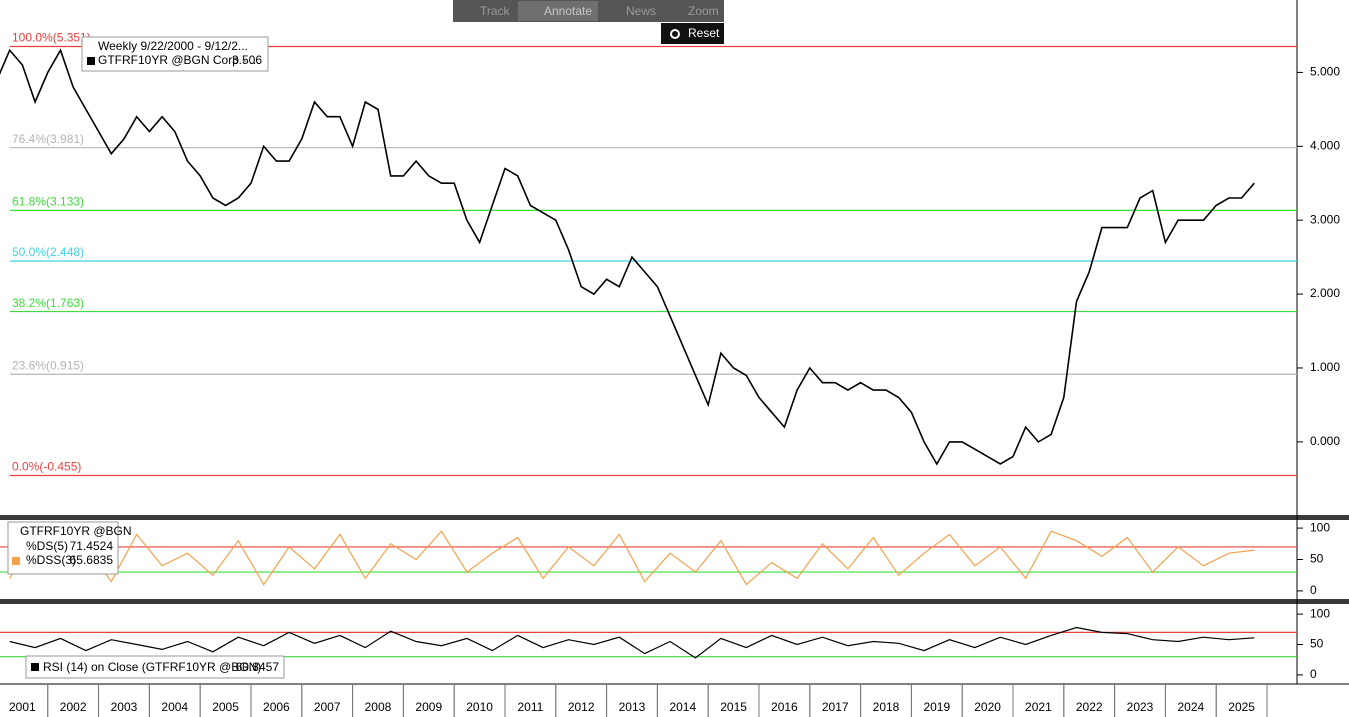  I want to click on x-tick-label: 2004, so click(174, 707).